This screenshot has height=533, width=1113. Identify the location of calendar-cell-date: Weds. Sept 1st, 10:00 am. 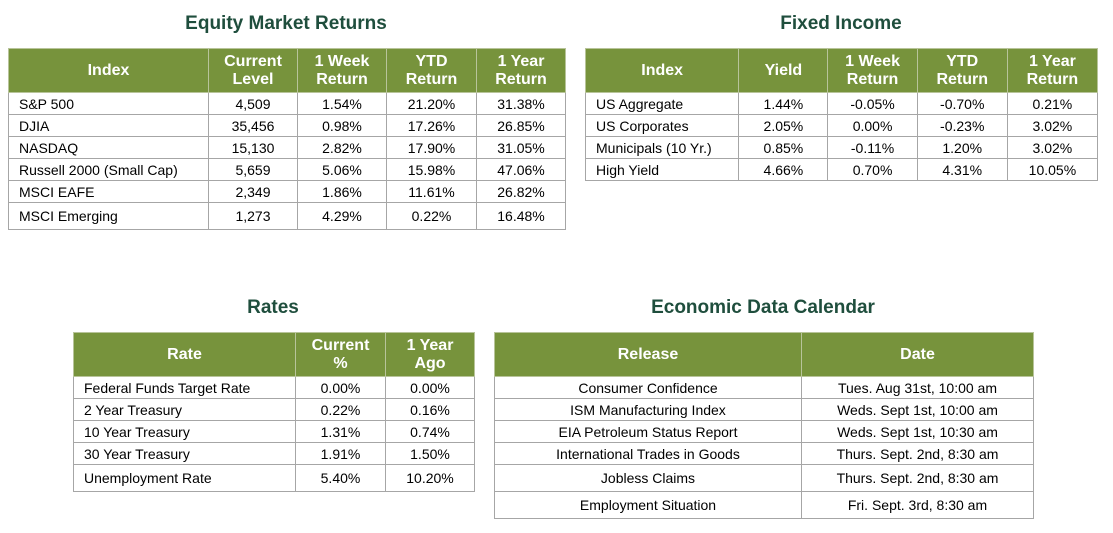
(917, 409).